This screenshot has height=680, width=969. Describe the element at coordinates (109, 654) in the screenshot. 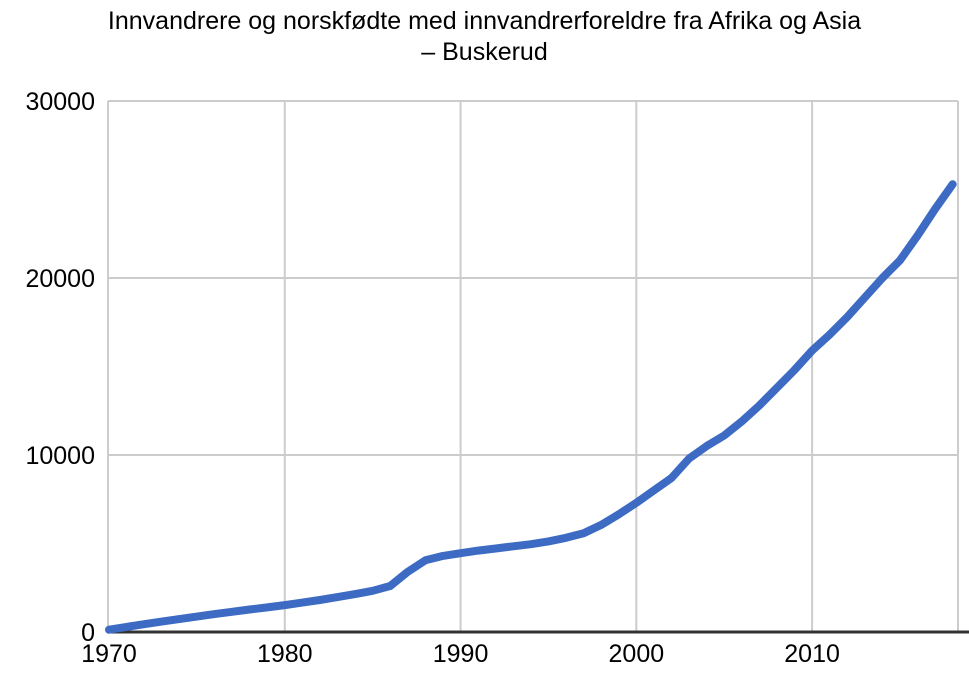

I see `x-tick-label: 1970` at that location.